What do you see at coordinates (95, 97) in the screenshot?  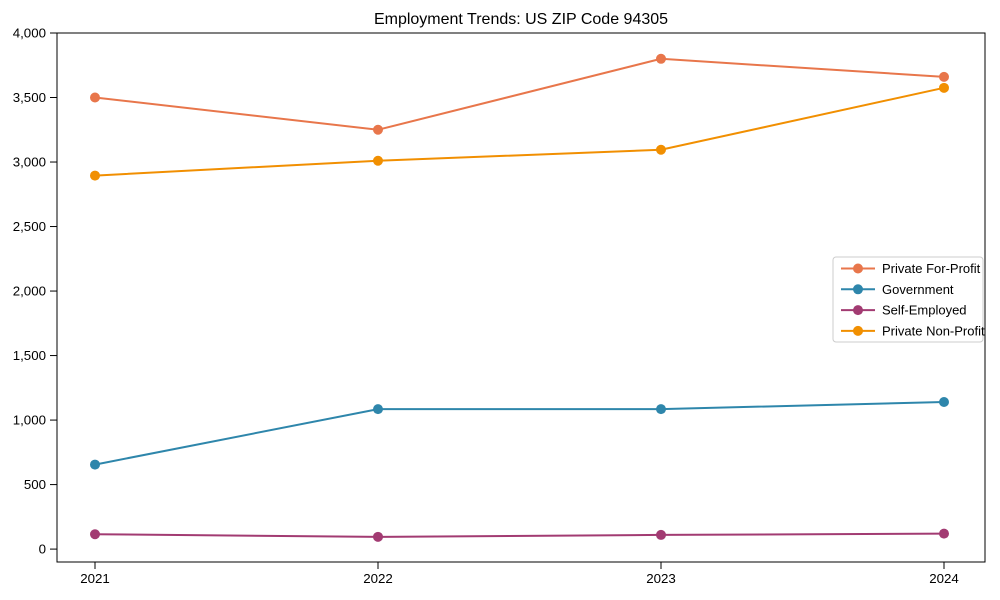 I see `data-point-private-for-profit-2021` at bounding box center [95, 97].